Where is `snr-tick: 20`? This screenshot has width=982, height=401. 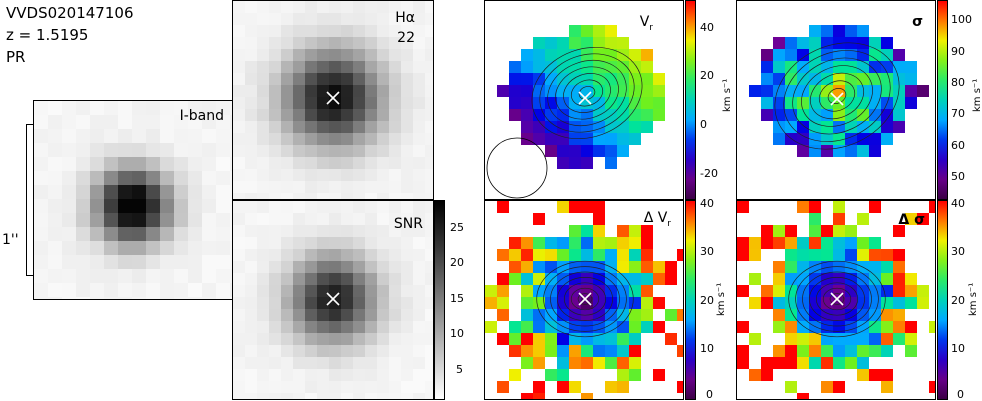 snr-tick: 20 is located at coordinates (457, 262).